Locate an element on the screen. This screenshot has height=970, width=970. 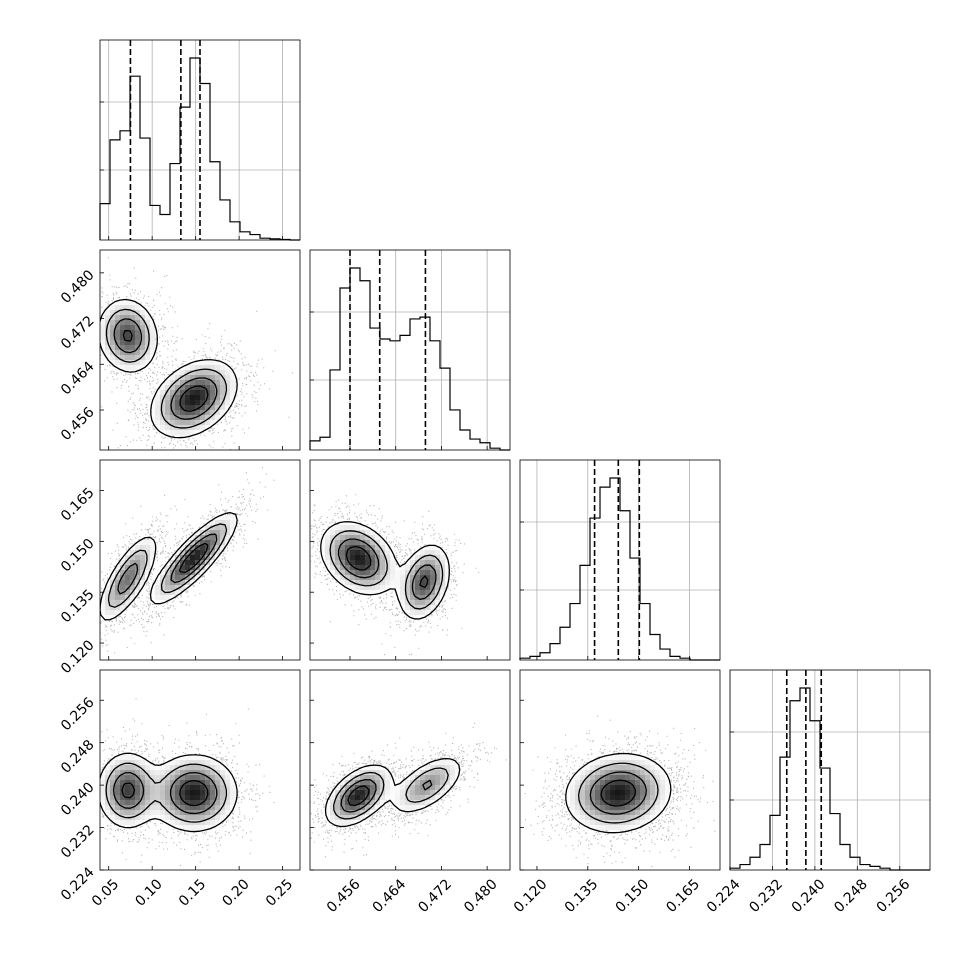
y-tick-label: 0.120 is located at coordinates (78, 657).